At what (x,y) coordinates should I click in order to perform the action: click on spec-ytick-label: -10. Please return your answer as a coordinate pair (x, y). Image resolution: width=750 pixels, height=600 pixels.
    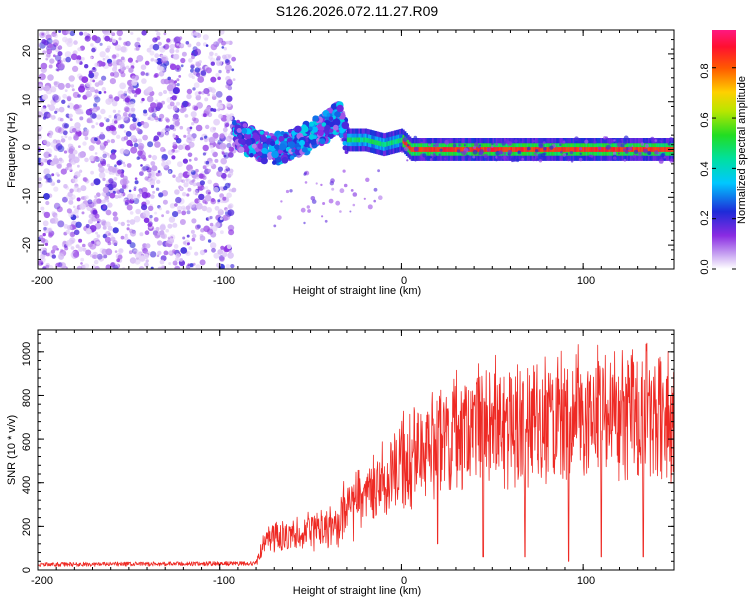
    Looking at the image, I should click on (27, 196).